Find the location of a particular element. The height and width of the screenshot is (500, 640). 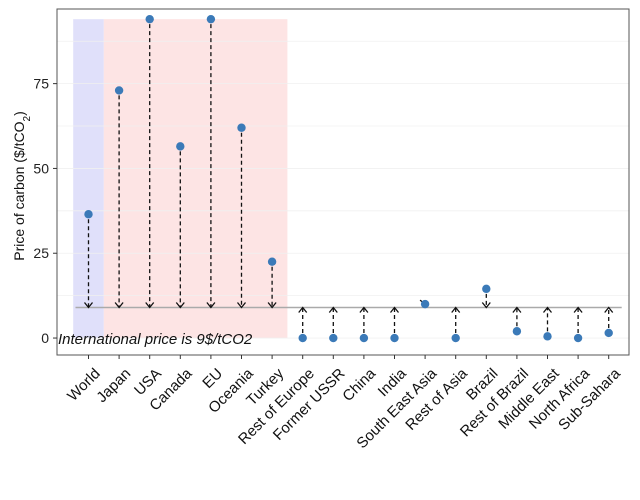

y-tick-label: 50 is located at coordinates (41, 168).